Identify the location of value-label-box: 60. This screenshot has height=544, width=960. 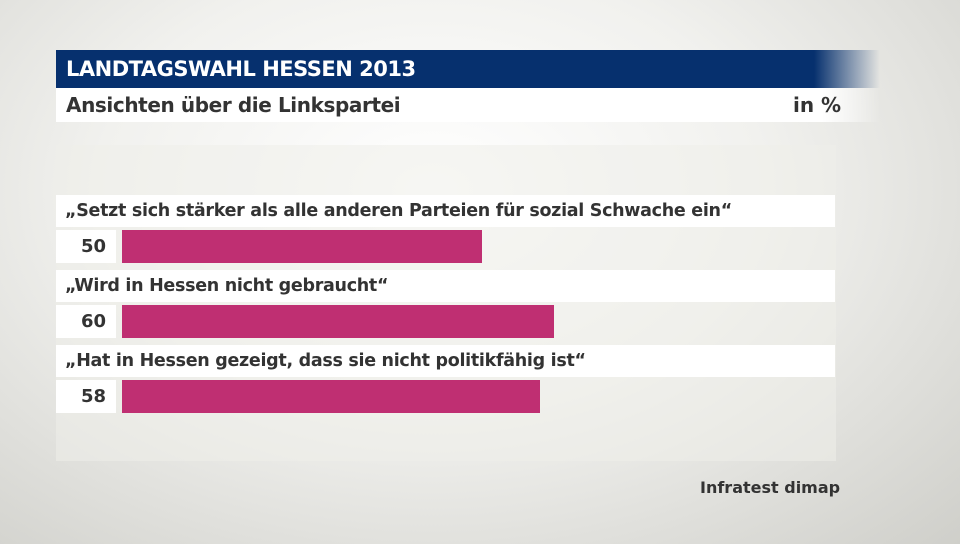
(86, 321).